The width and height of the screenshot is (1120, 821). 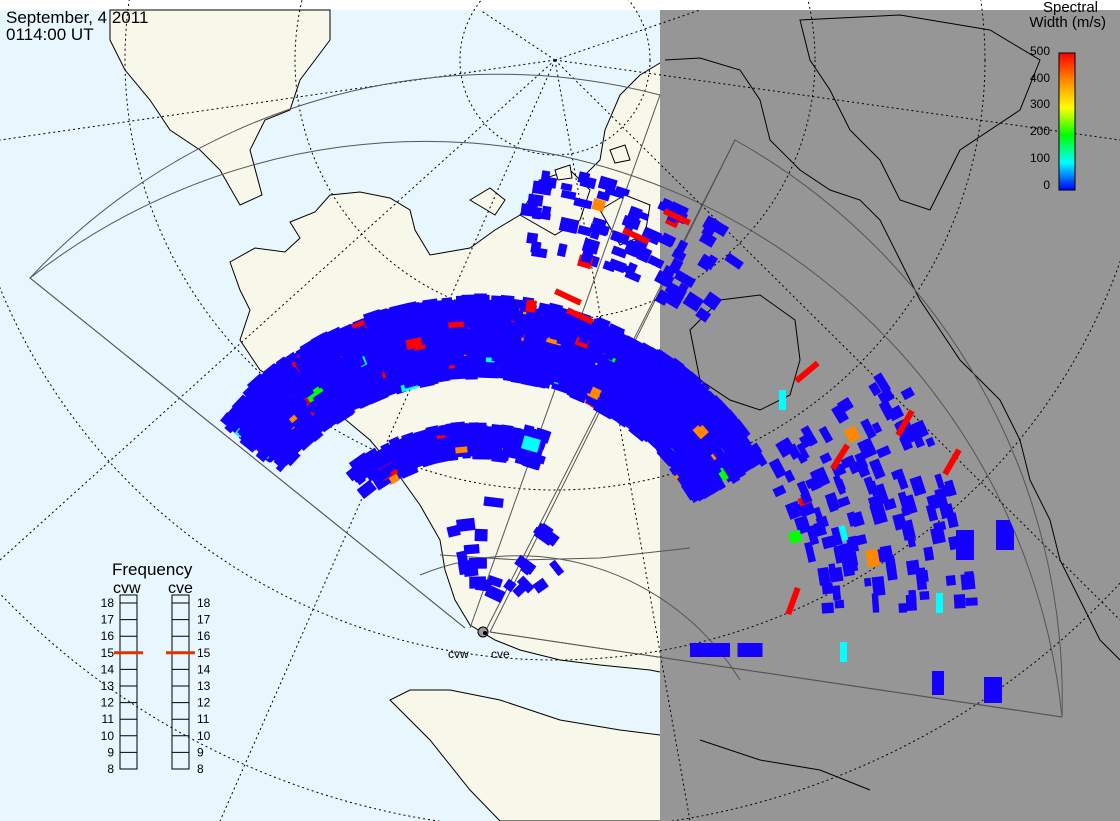 What do you see at coordinates (776, 674) in the screenshot?
I see `fov-edge-east` at bounding box center [776, 674].